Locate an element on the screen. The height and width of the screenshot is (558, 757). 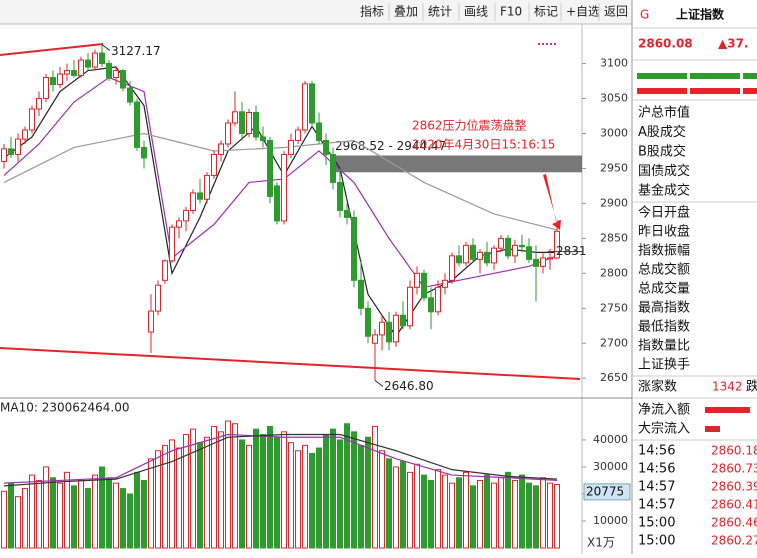
y-tick-label: 2700 is located at coordinates (614, 342).